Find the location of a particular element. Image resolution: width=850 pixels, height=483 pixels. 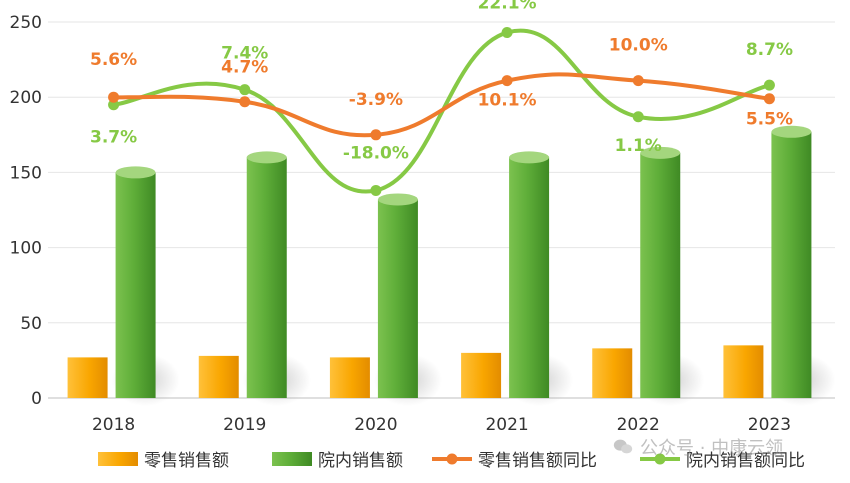

legend-item: 零售销售额同比 is located at coordinates (514, 461).